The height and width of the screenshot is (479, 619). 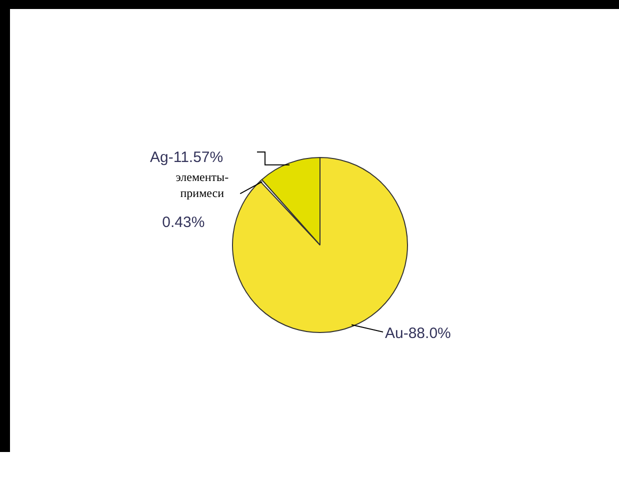 What do you see at coordinates (183, 222) in the screenshot?
I see `data-label: 0.43%` at bounding box center [183, 222].